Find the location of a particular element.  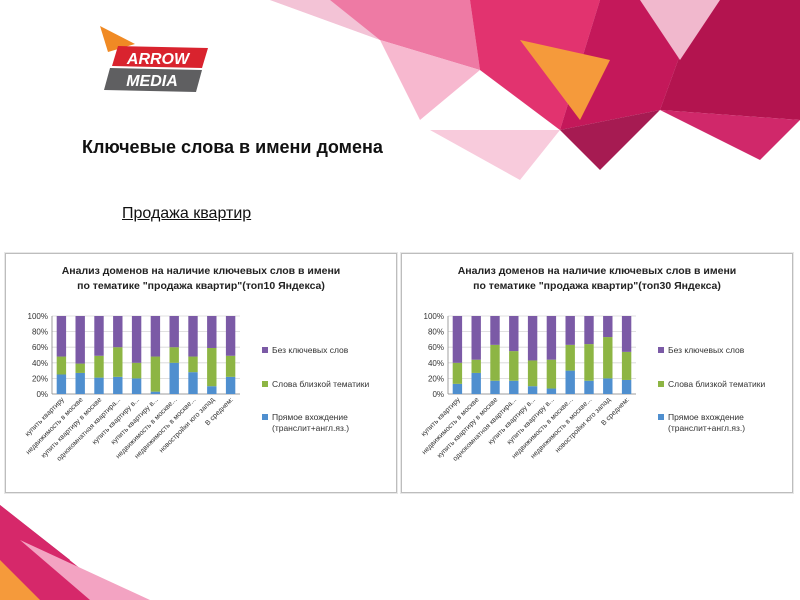

logo-red-band is located at coordinates (160, 57).